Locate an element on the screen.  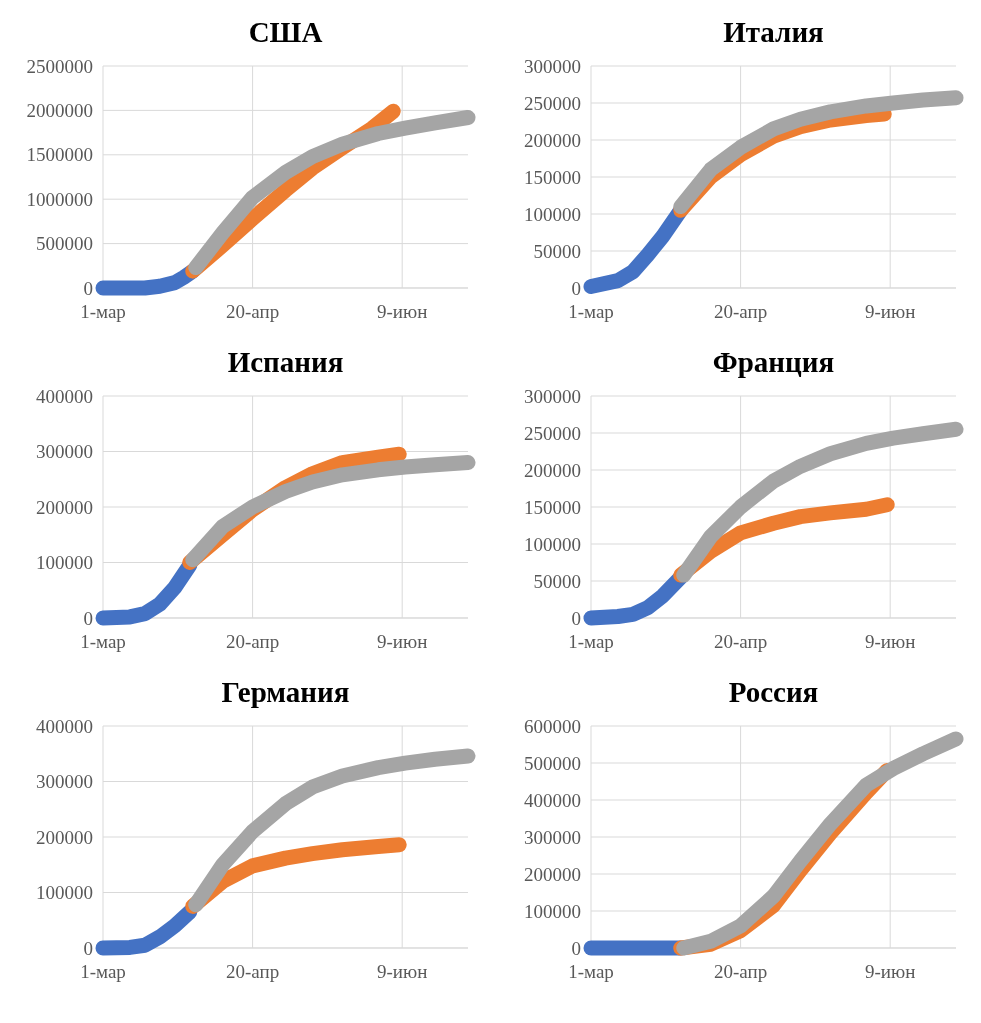
y-tick-label: 1500000 is located at coordinates (59, 155).